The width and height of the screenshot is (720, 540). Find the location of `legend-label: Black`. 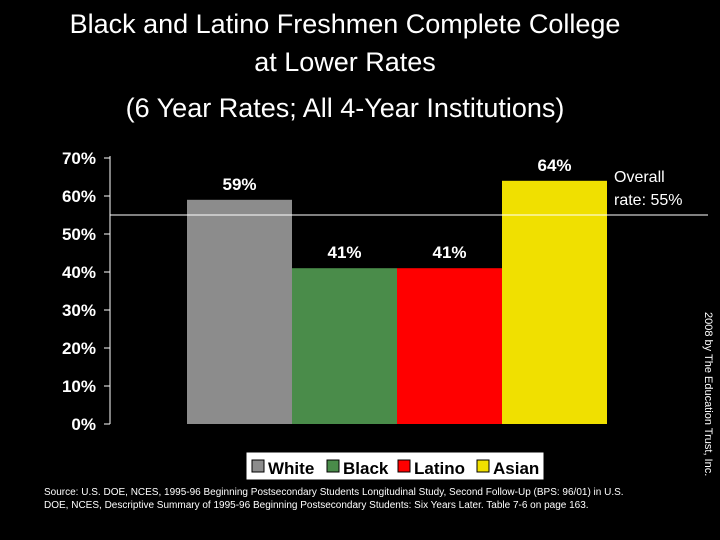

legend-label: Black is located at coordinates (366, 468).